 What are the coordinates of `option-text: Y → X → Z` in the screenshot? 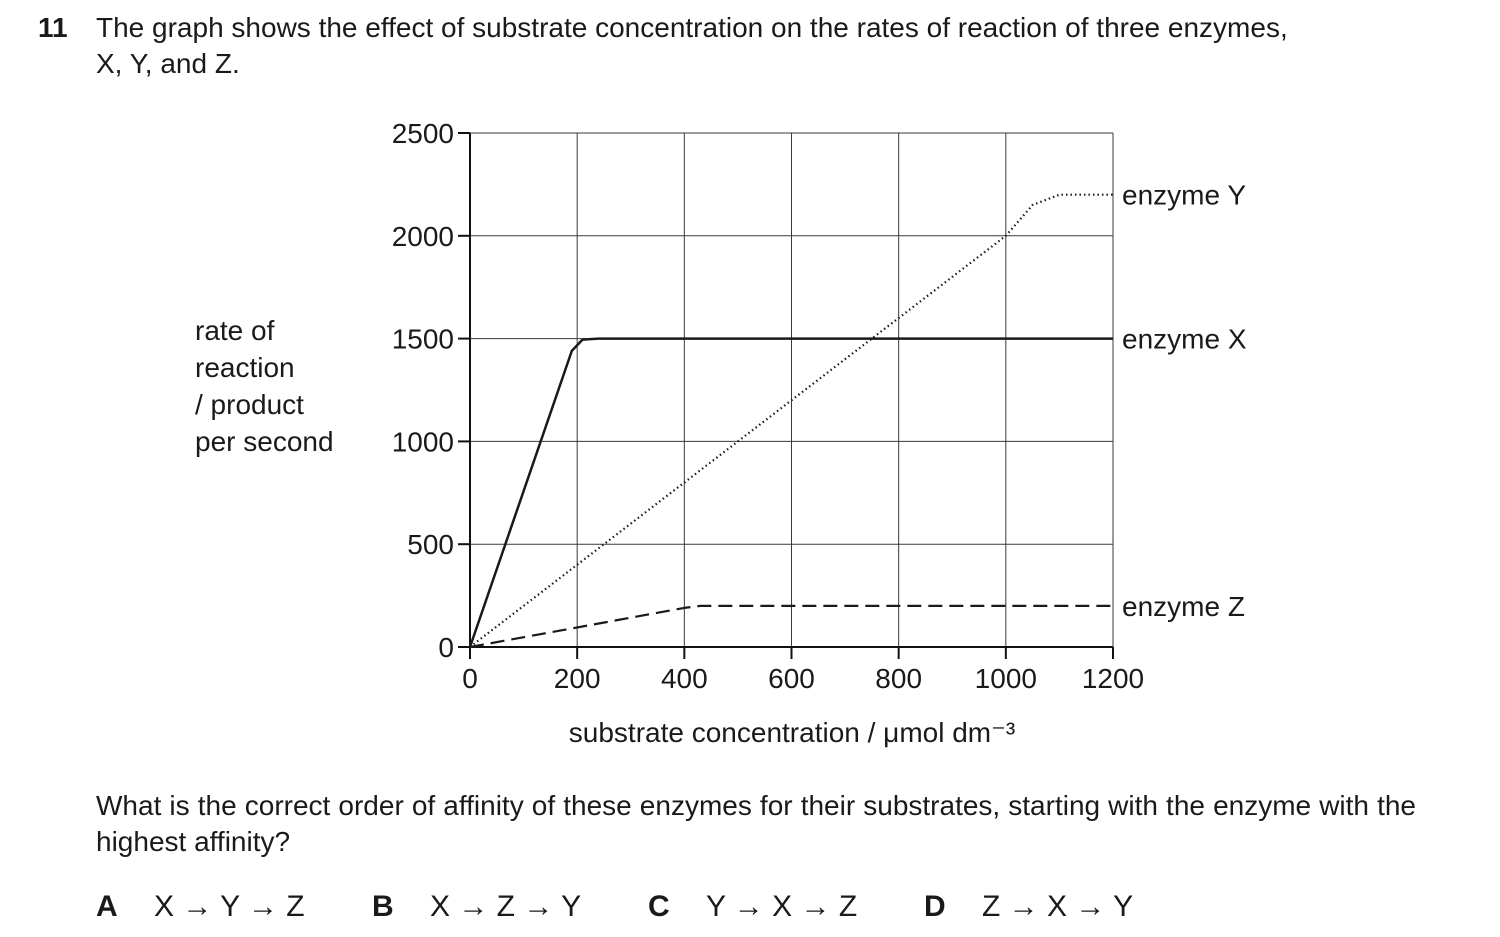 It's located at (782, 906).